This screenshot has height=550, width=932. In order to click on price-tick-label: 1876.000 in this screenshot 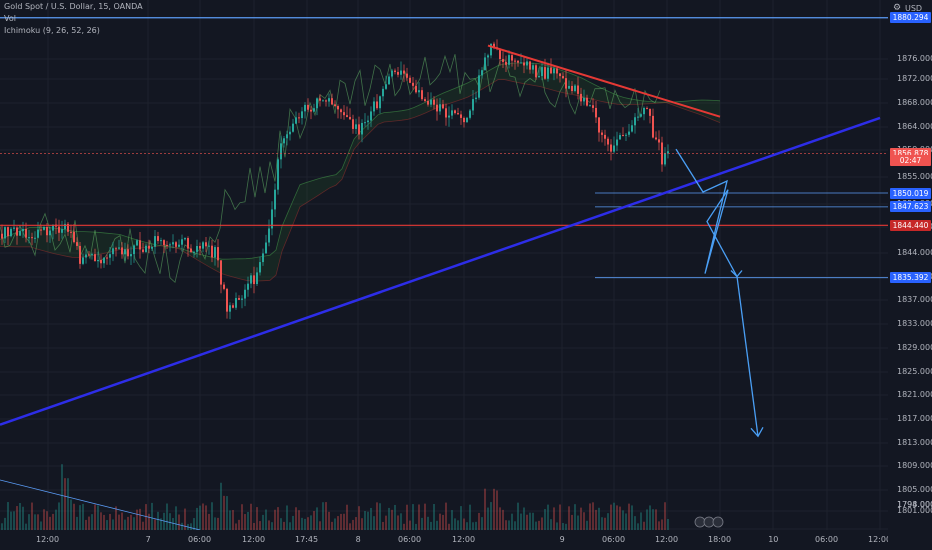, I will do `click(914, 58)`.